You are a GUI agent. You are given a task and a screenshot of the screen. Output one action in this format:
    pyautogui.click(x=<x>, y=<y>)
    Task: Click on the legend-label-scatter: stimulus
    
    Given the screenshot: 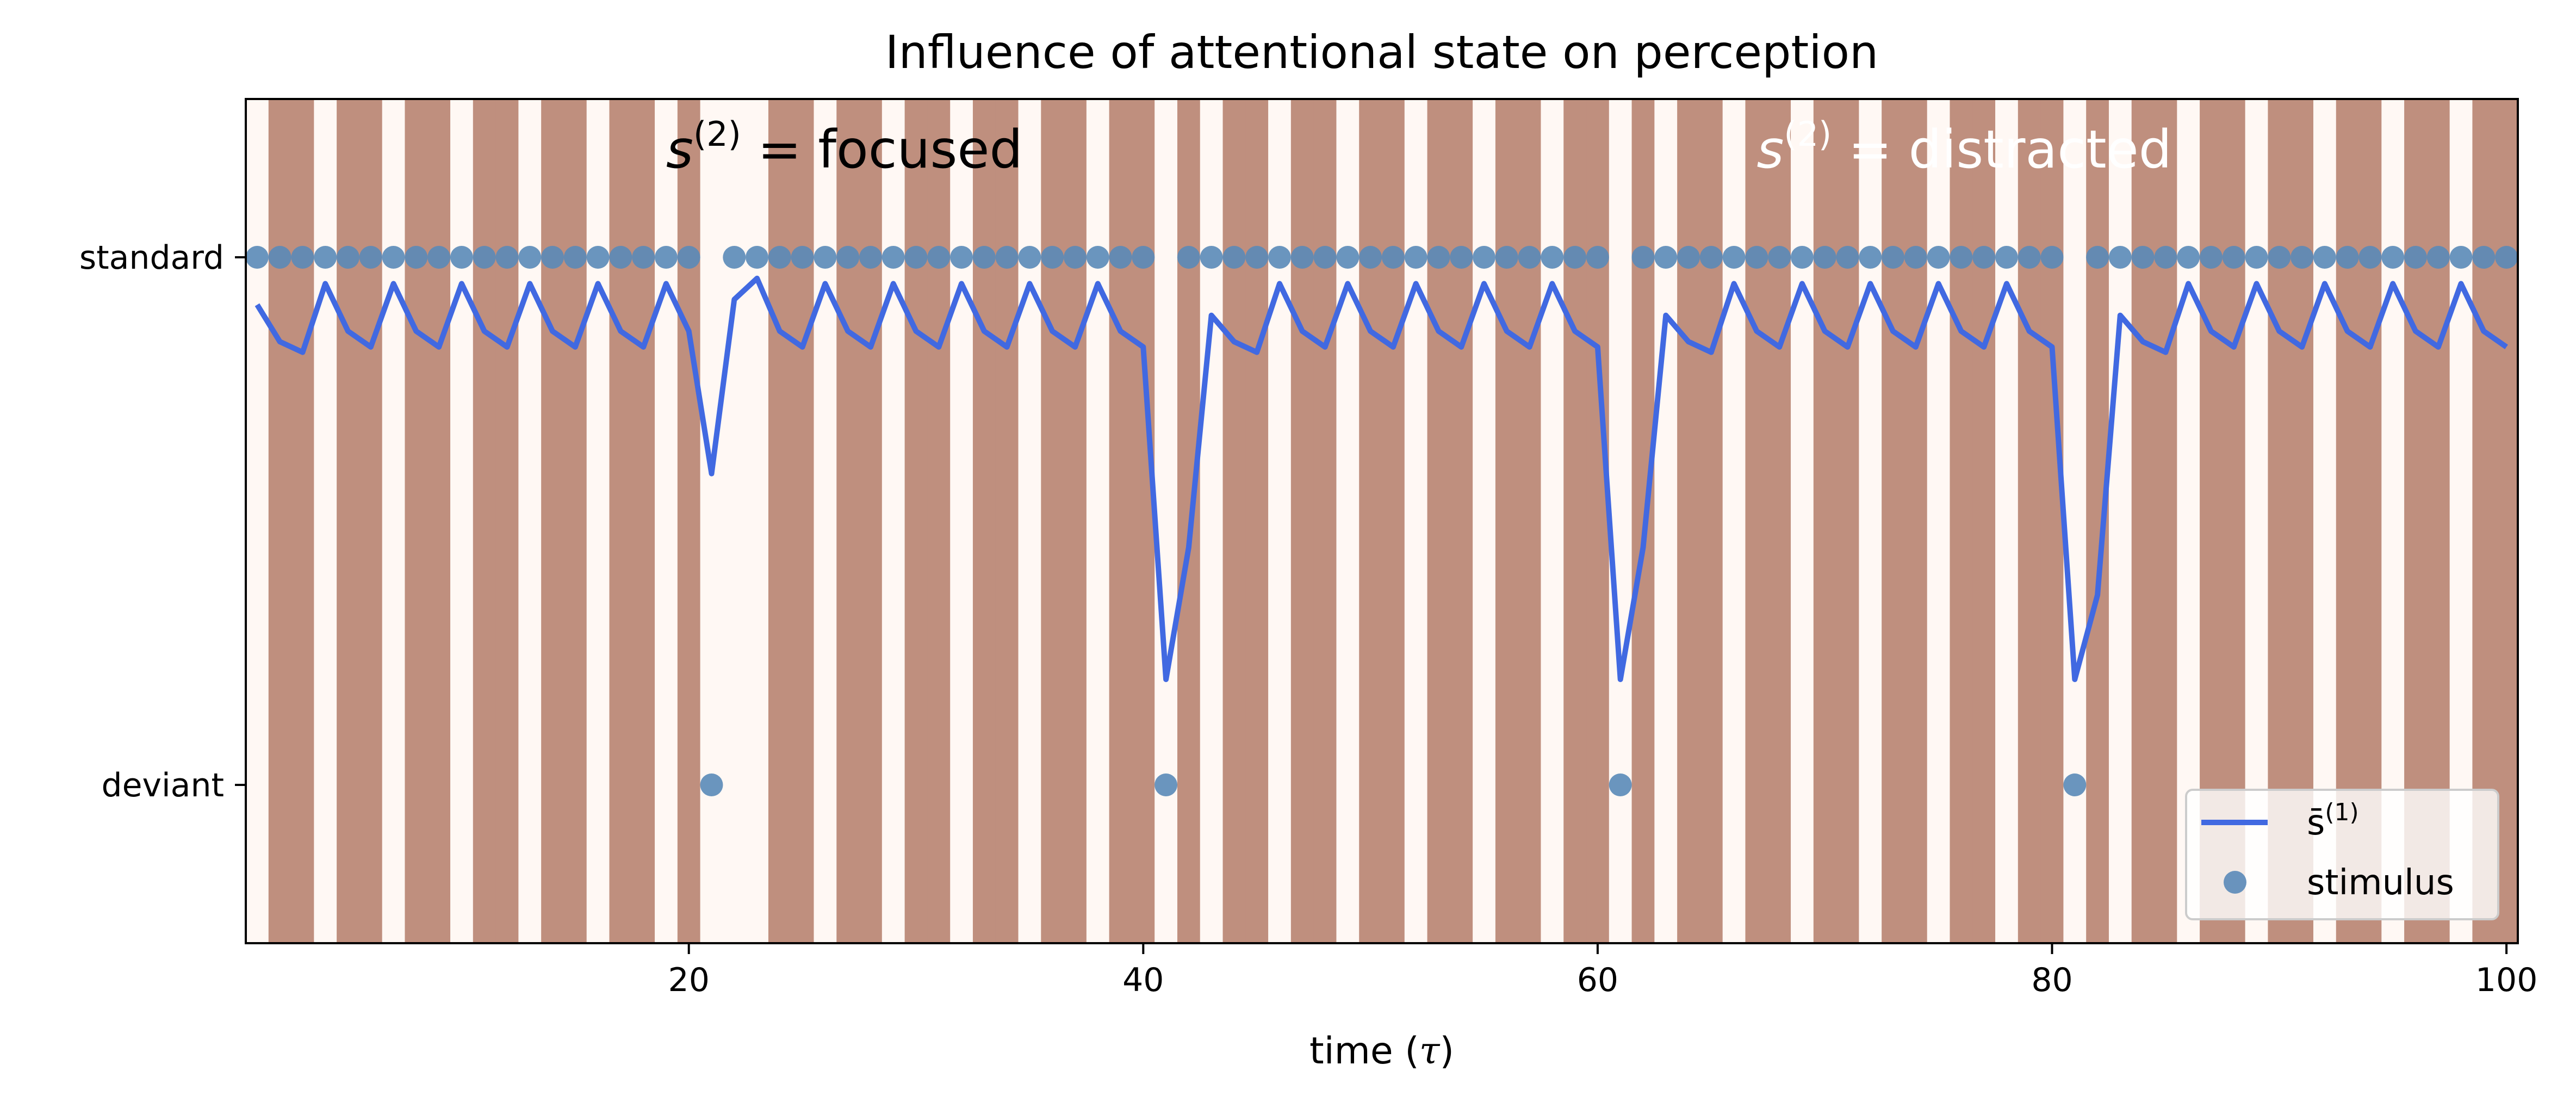 What is the action you would take?
    pyautogui.click(x=2380, y=883)
    